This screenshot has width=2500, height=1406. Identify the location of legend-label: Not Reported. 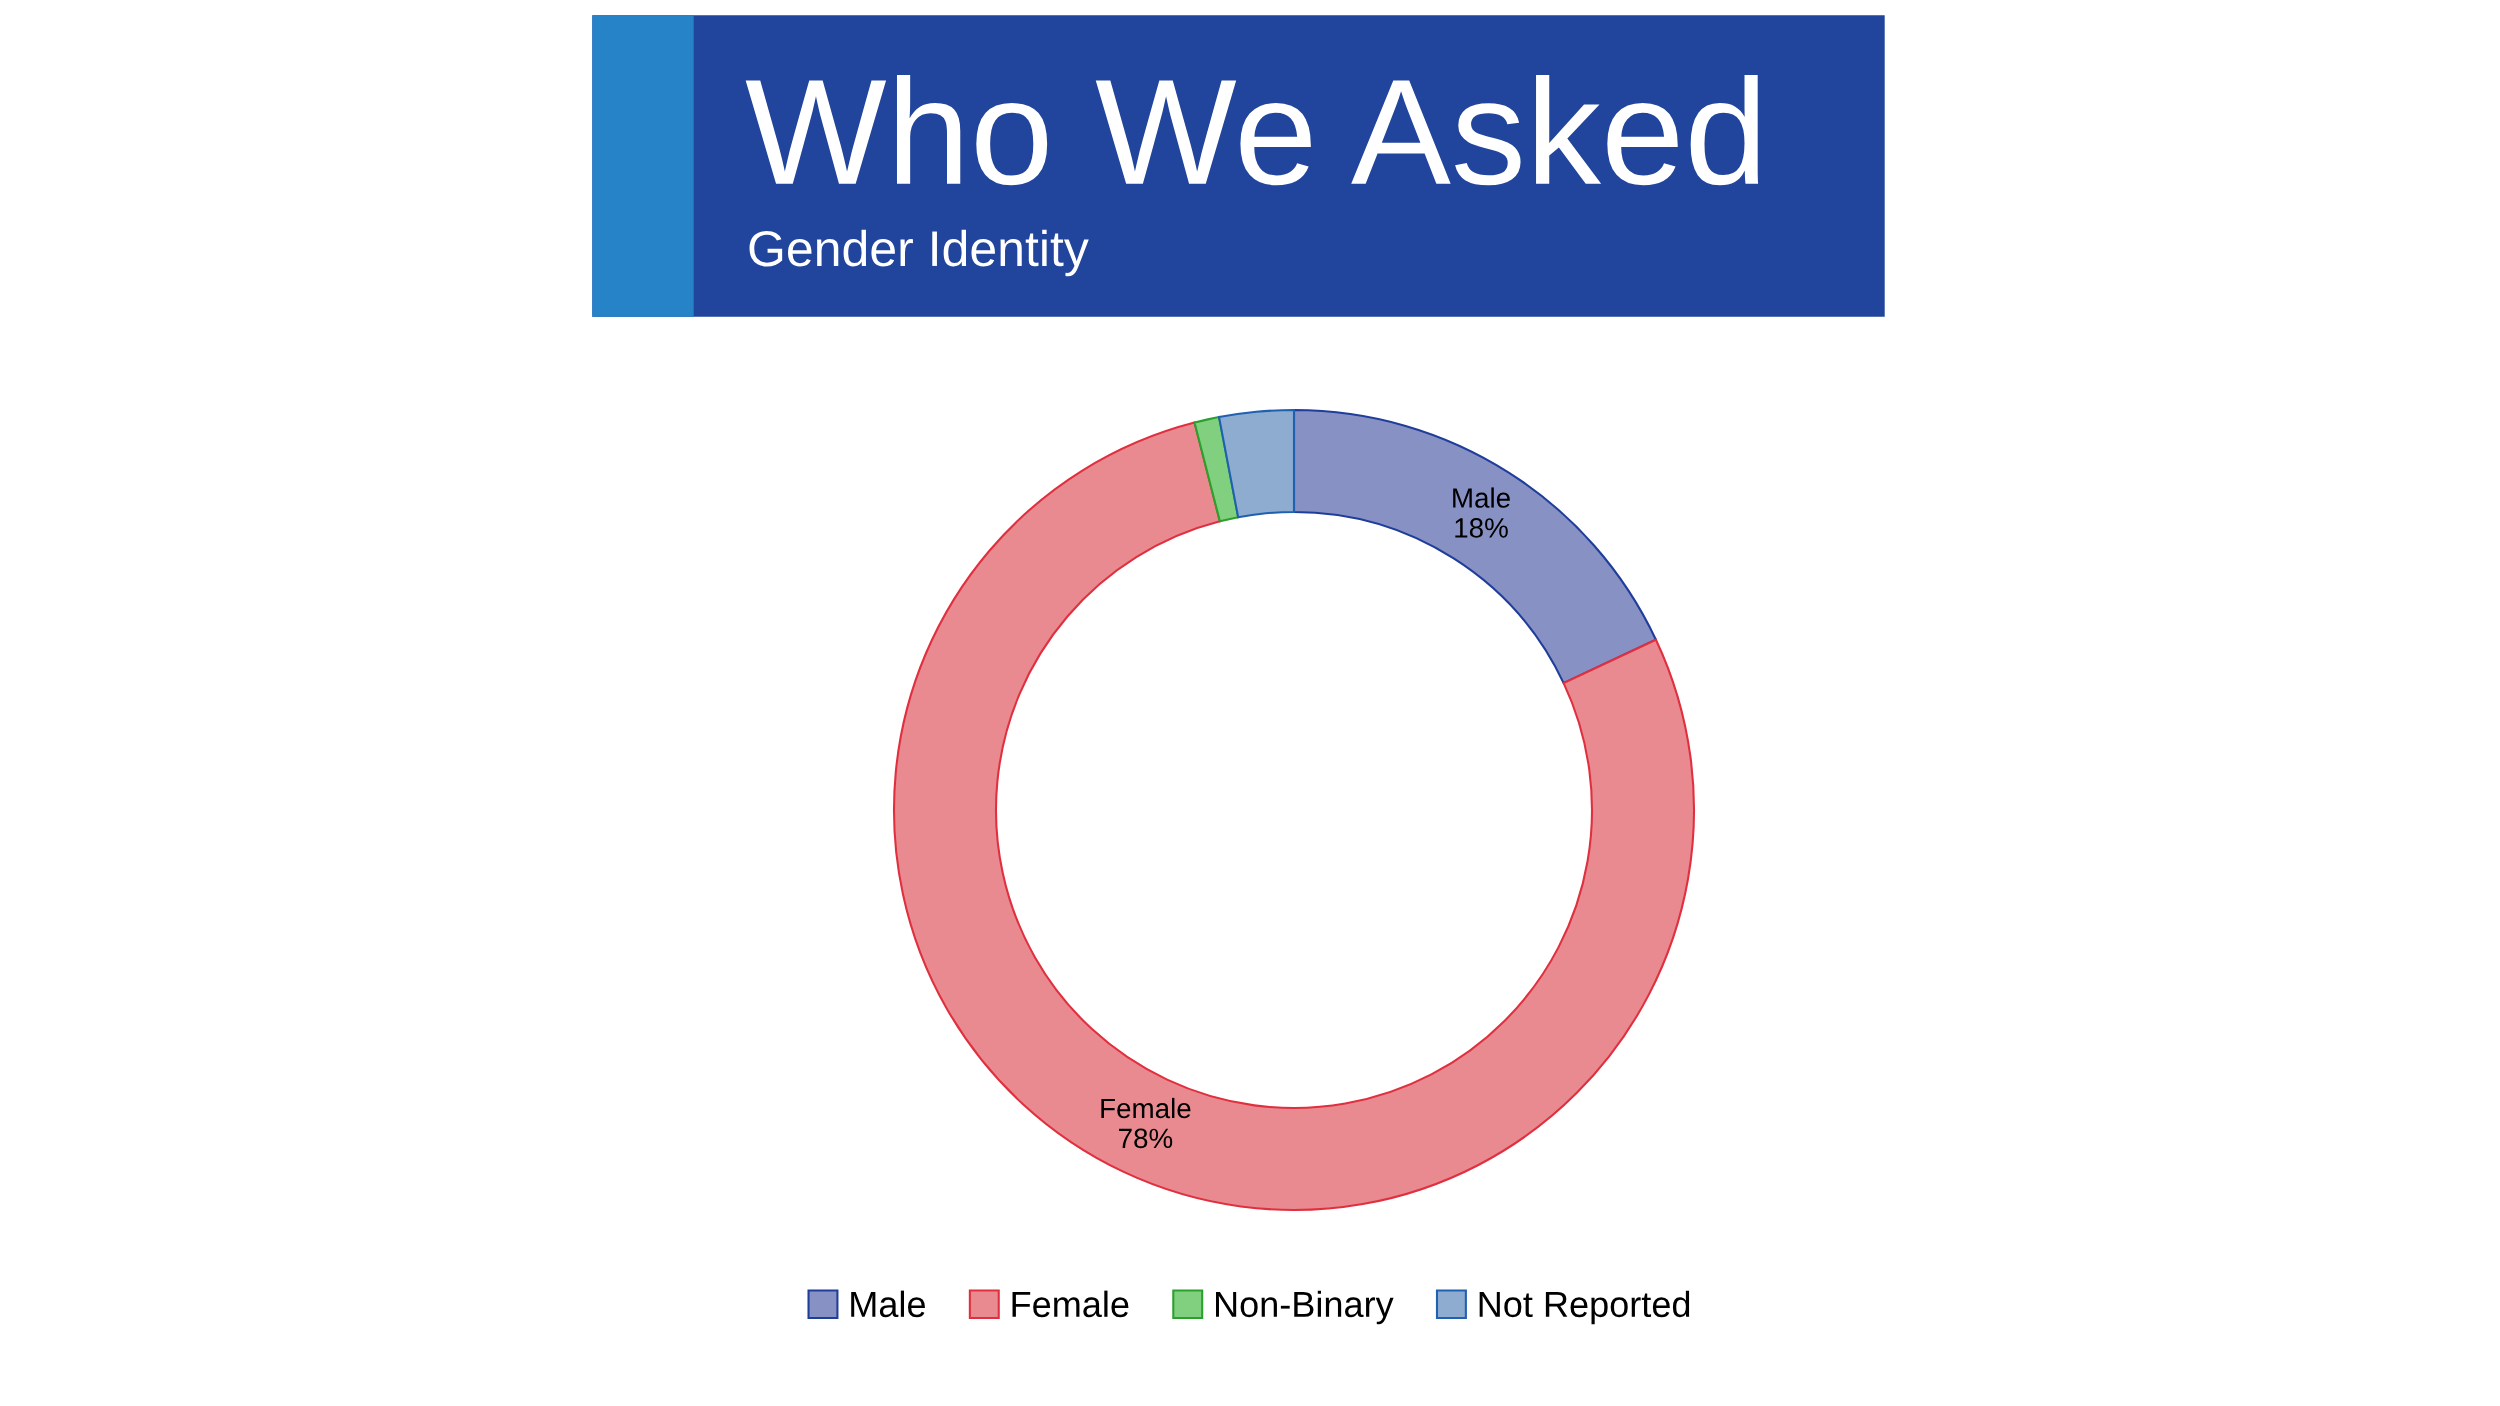
(1584, 1307).